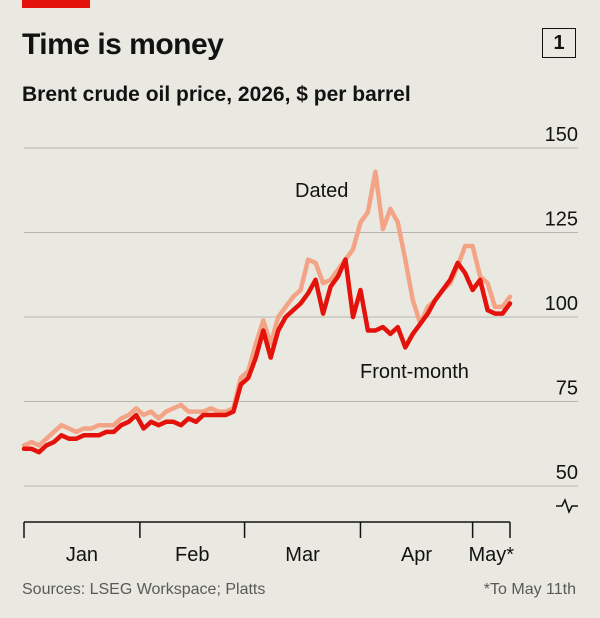 The image size is (600, 618). What do you see at coordinates (567, 506) in the screenshot?
I see `axis-break-icon` at bounding box center [567, 506].